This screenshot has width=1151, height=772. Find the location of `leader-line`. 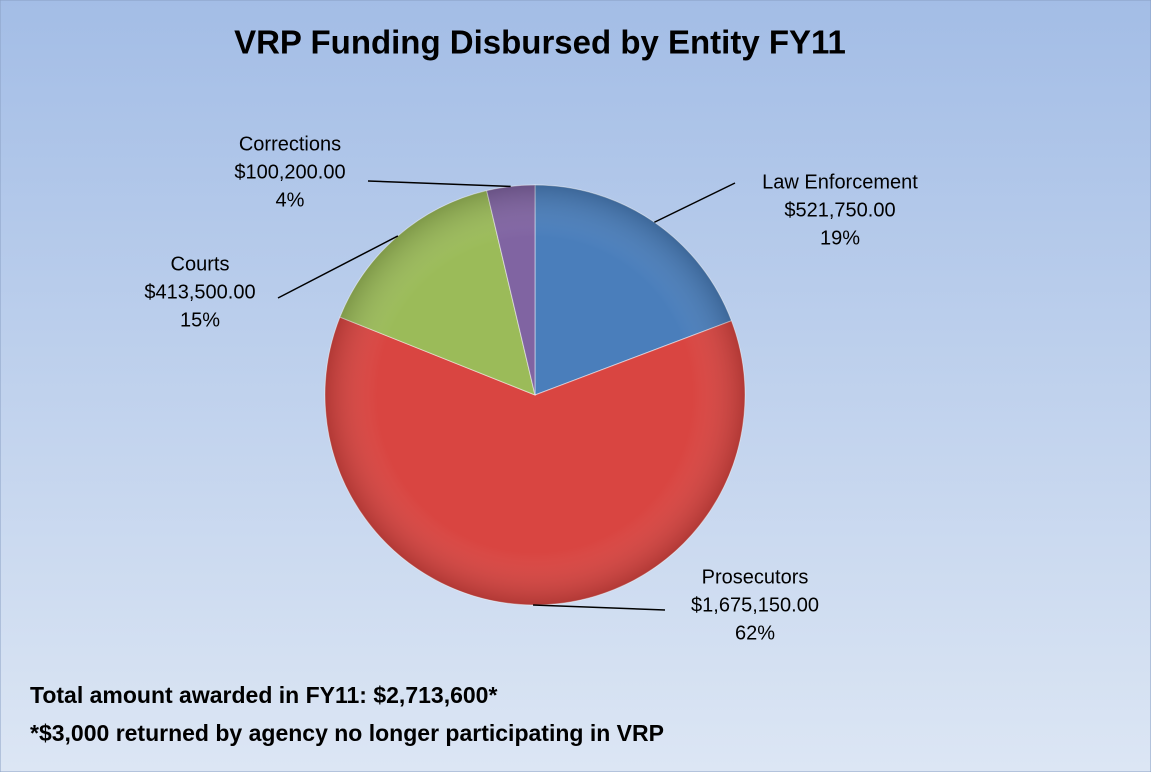

leader-line is located at coordinates (599, 607).